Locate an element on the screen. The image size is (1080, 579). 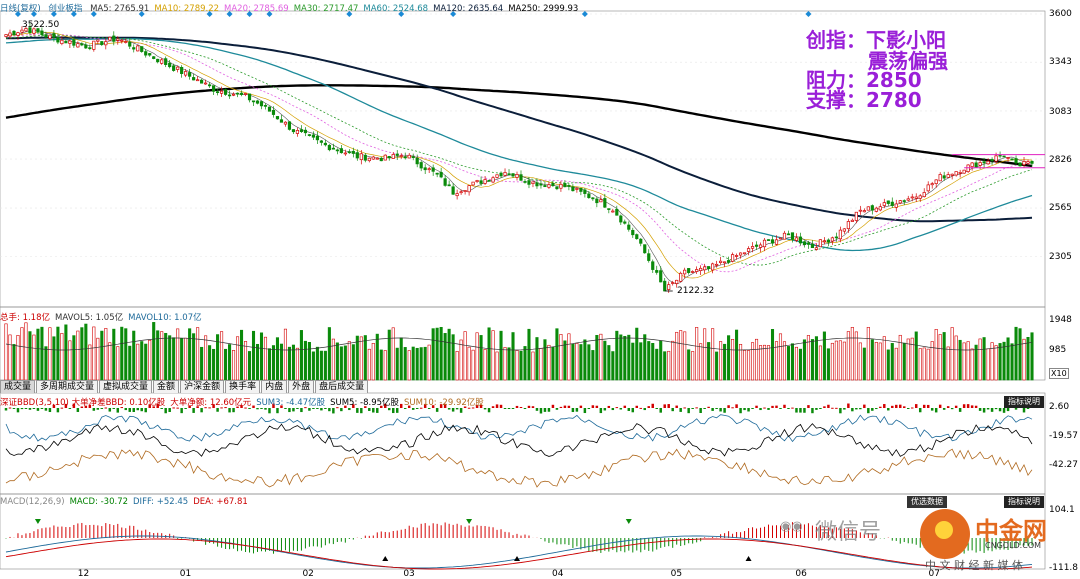
volume-legend-item: MAVOL5: 1.05亿 is located at coordinates (89, 318).